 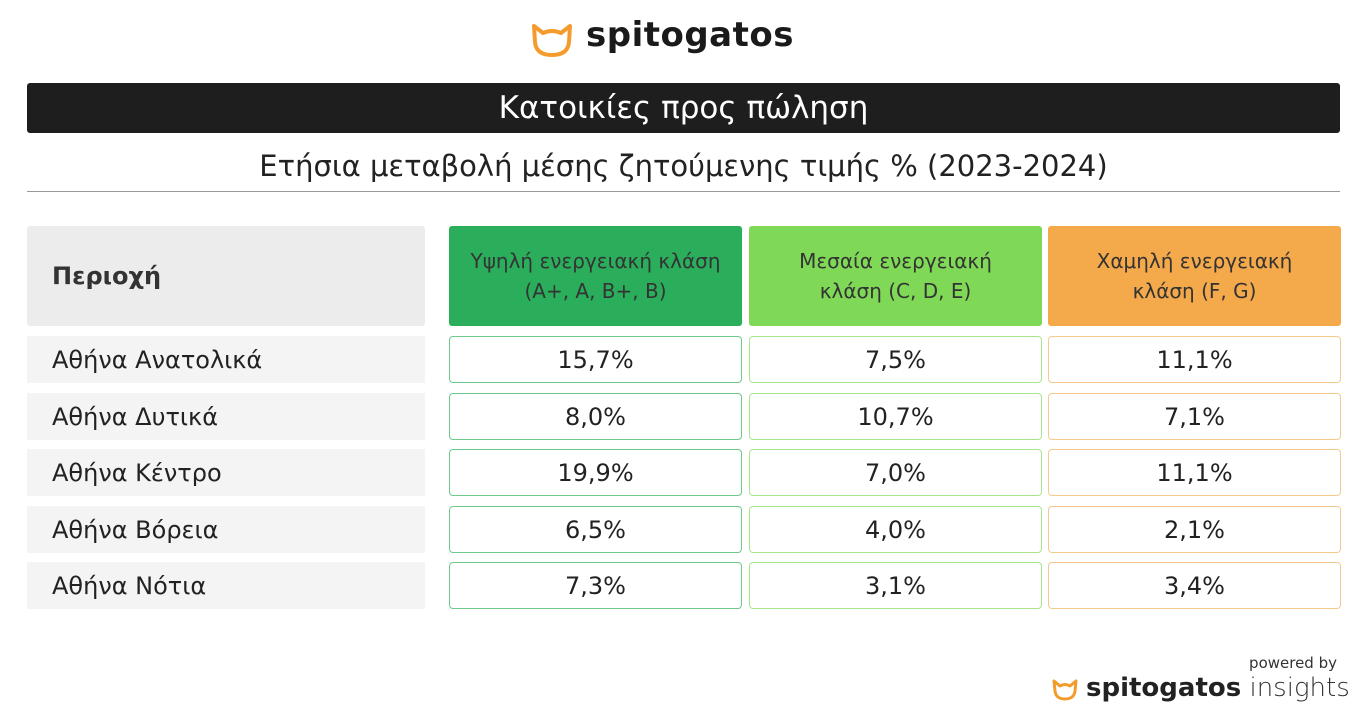 What do you see at coordinates (595, 359) in the screenshot?
I see `value-cell: 15,7%` at bounding box center [595, 359].